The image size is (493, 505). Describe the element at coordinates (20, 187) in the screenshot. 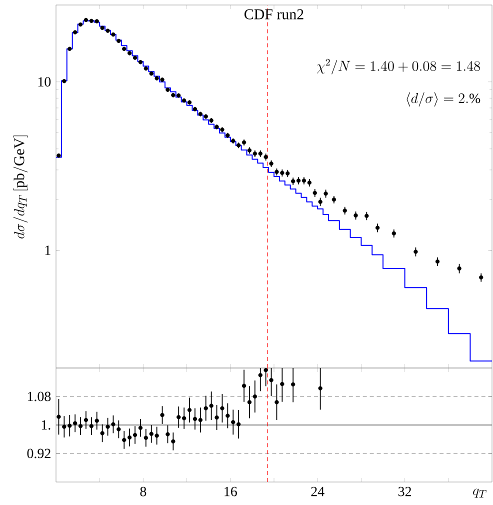

I see `y-axis-title: $d\sigma/dq_T\,[\mathrm{pb/GeV}]$` at that location.